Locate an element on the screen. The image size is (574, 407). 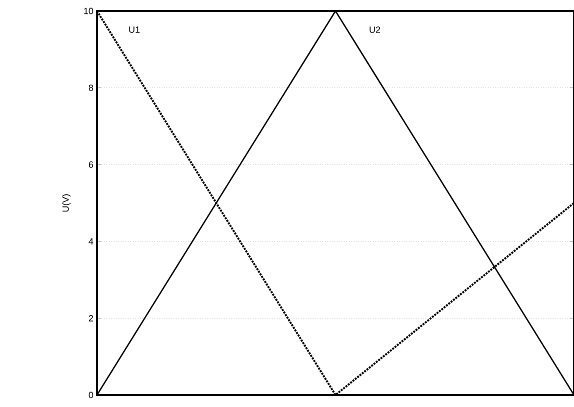
y-tick-label: 4 is located at coordinates (91, 241).